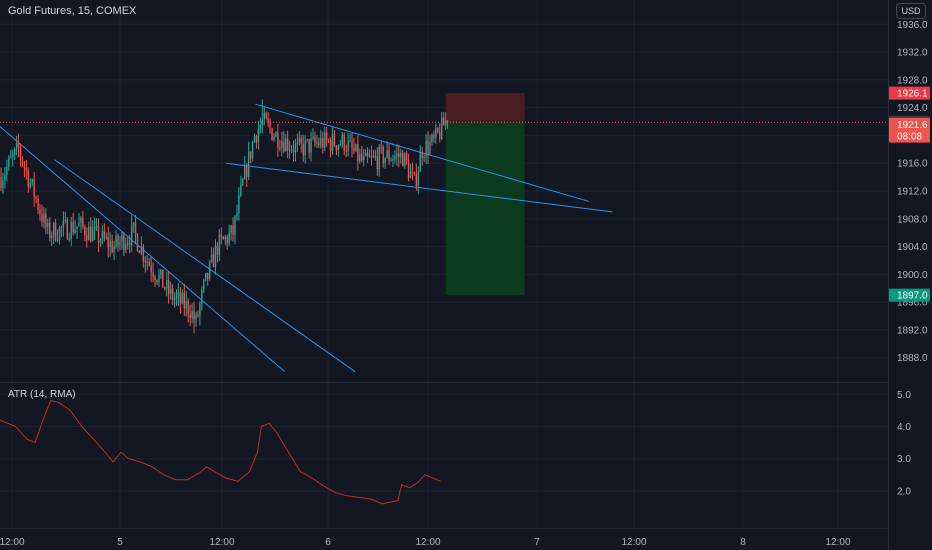 This screenshot has height=550, width=932. What do you see at coordinates (485, 108) in the screenshot?
I see `stop-loss-zone` at bounding box center [485, 108].